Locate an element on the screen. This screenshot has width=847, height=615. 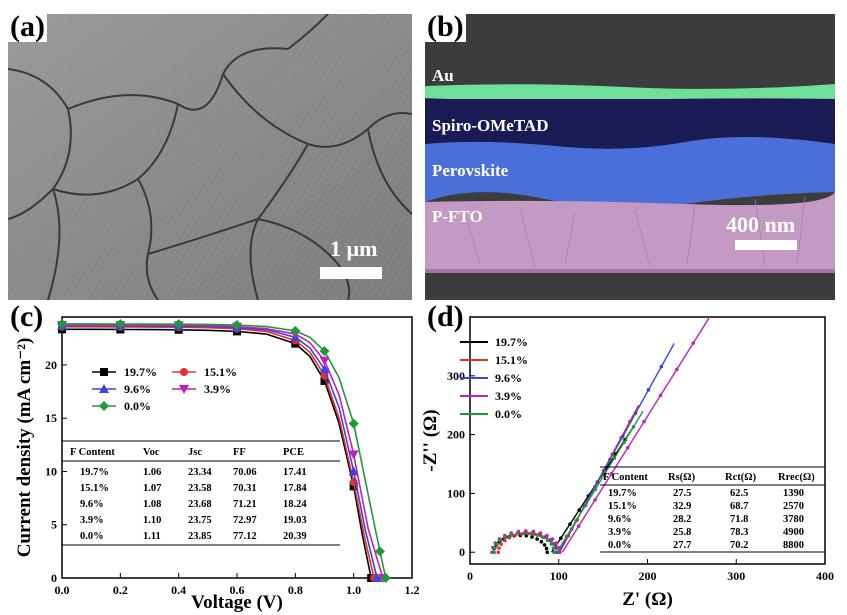
table-header-d: Rs(Ω) is located at coordinates (682, 477).